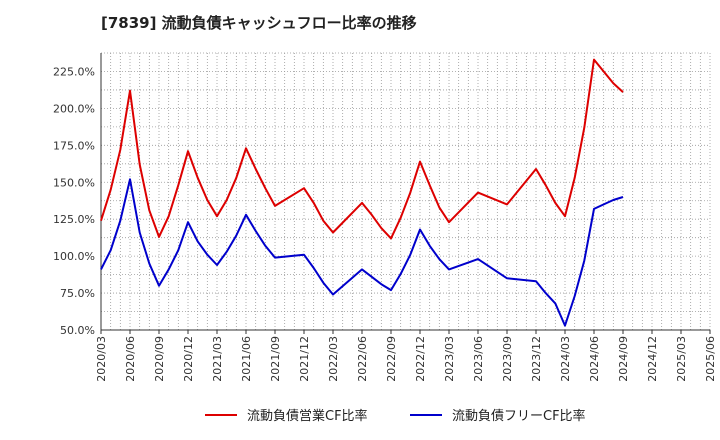 The height and width of the screenshot is (440, 720). What do you see at coordinates (74, 145) in the screenshot?
I see `y-tick-label: 175.0%` at bounding box center [74, 145].